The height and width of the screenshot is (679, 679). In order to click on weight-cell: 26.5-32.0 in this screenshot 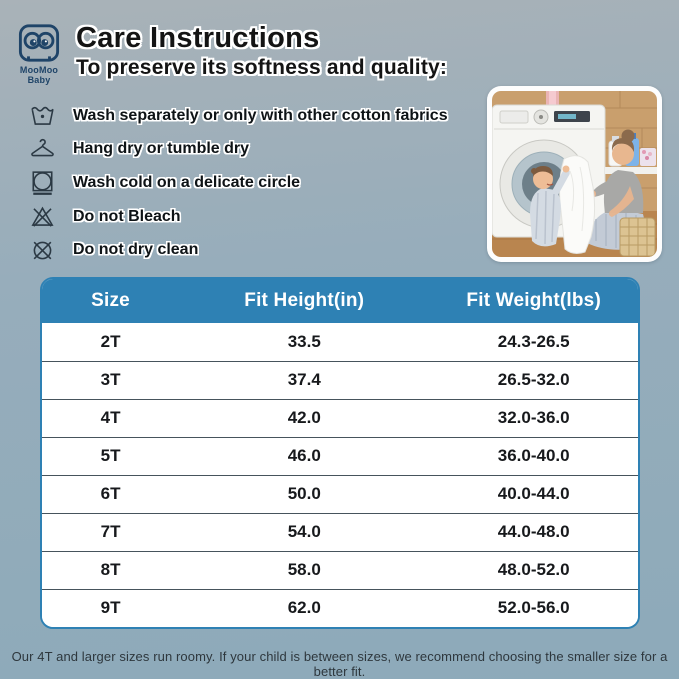, I will do `click(533, 379)`.